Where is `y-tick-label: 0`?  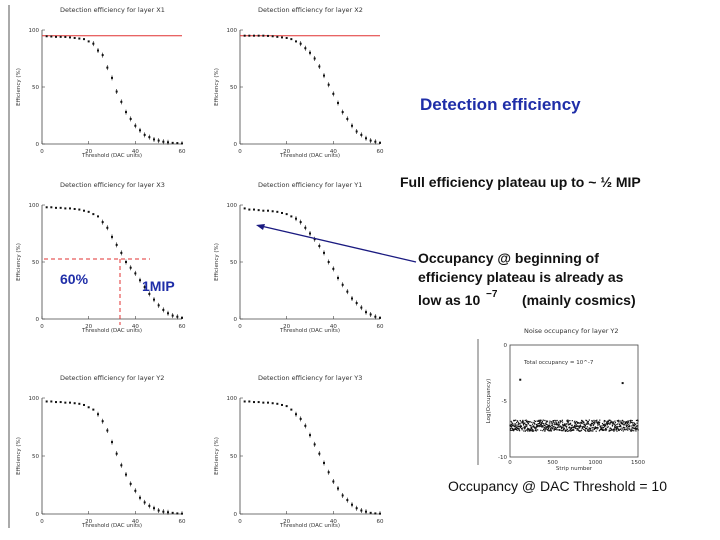
y-tick-label: 0 is located at coordinates (38, 145).